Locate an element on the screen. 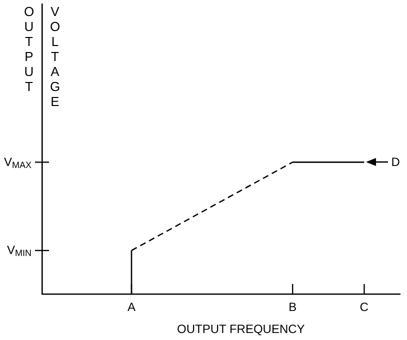  ref-line-label: V$_{MIN}$ is located at coordinates (19, 250).